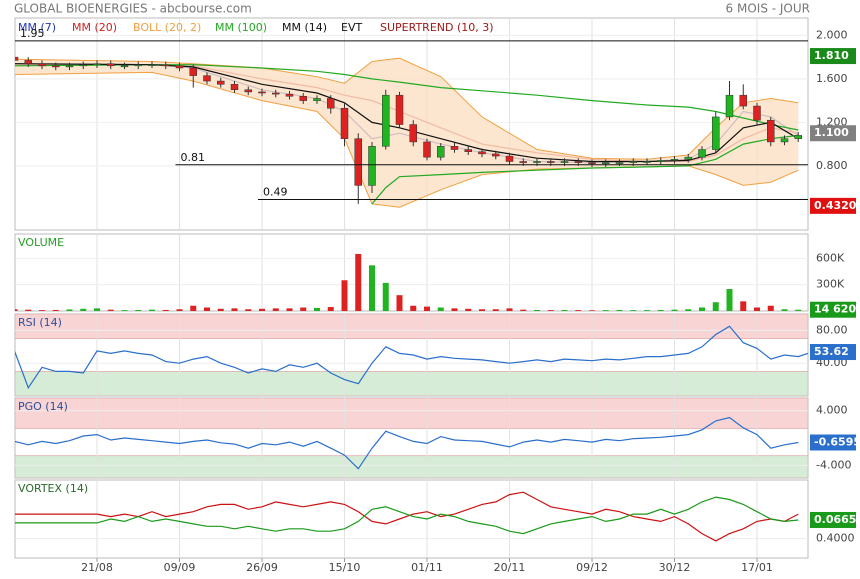 This screenshot has width=860, height=579. I want to click on x-tick-label: 21/08, so click(97, 567).